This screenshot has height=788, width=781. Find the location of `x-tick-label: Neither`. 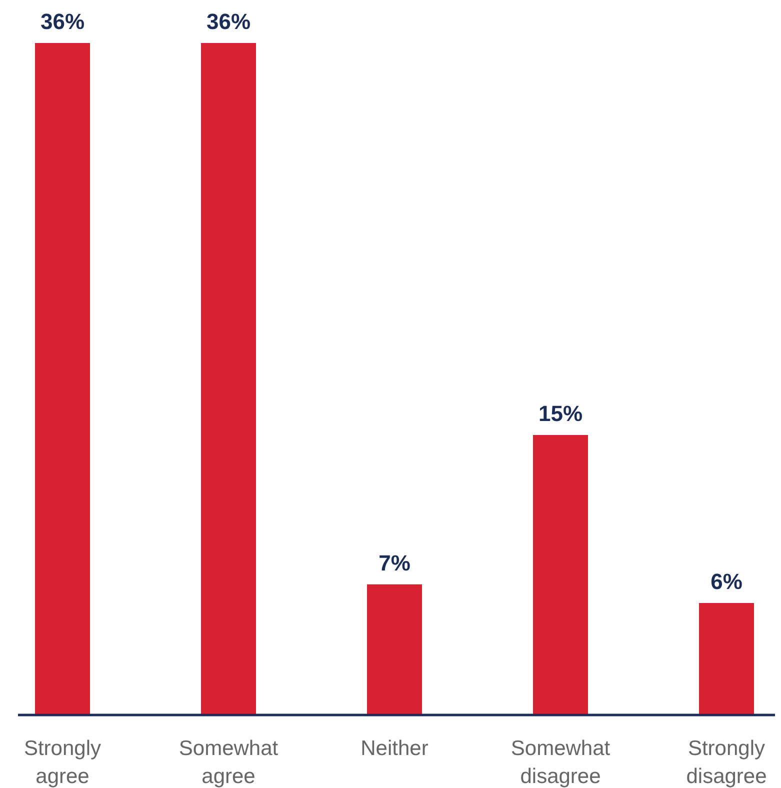

x-tick-label: Neither is located at coordinates (394, 748).